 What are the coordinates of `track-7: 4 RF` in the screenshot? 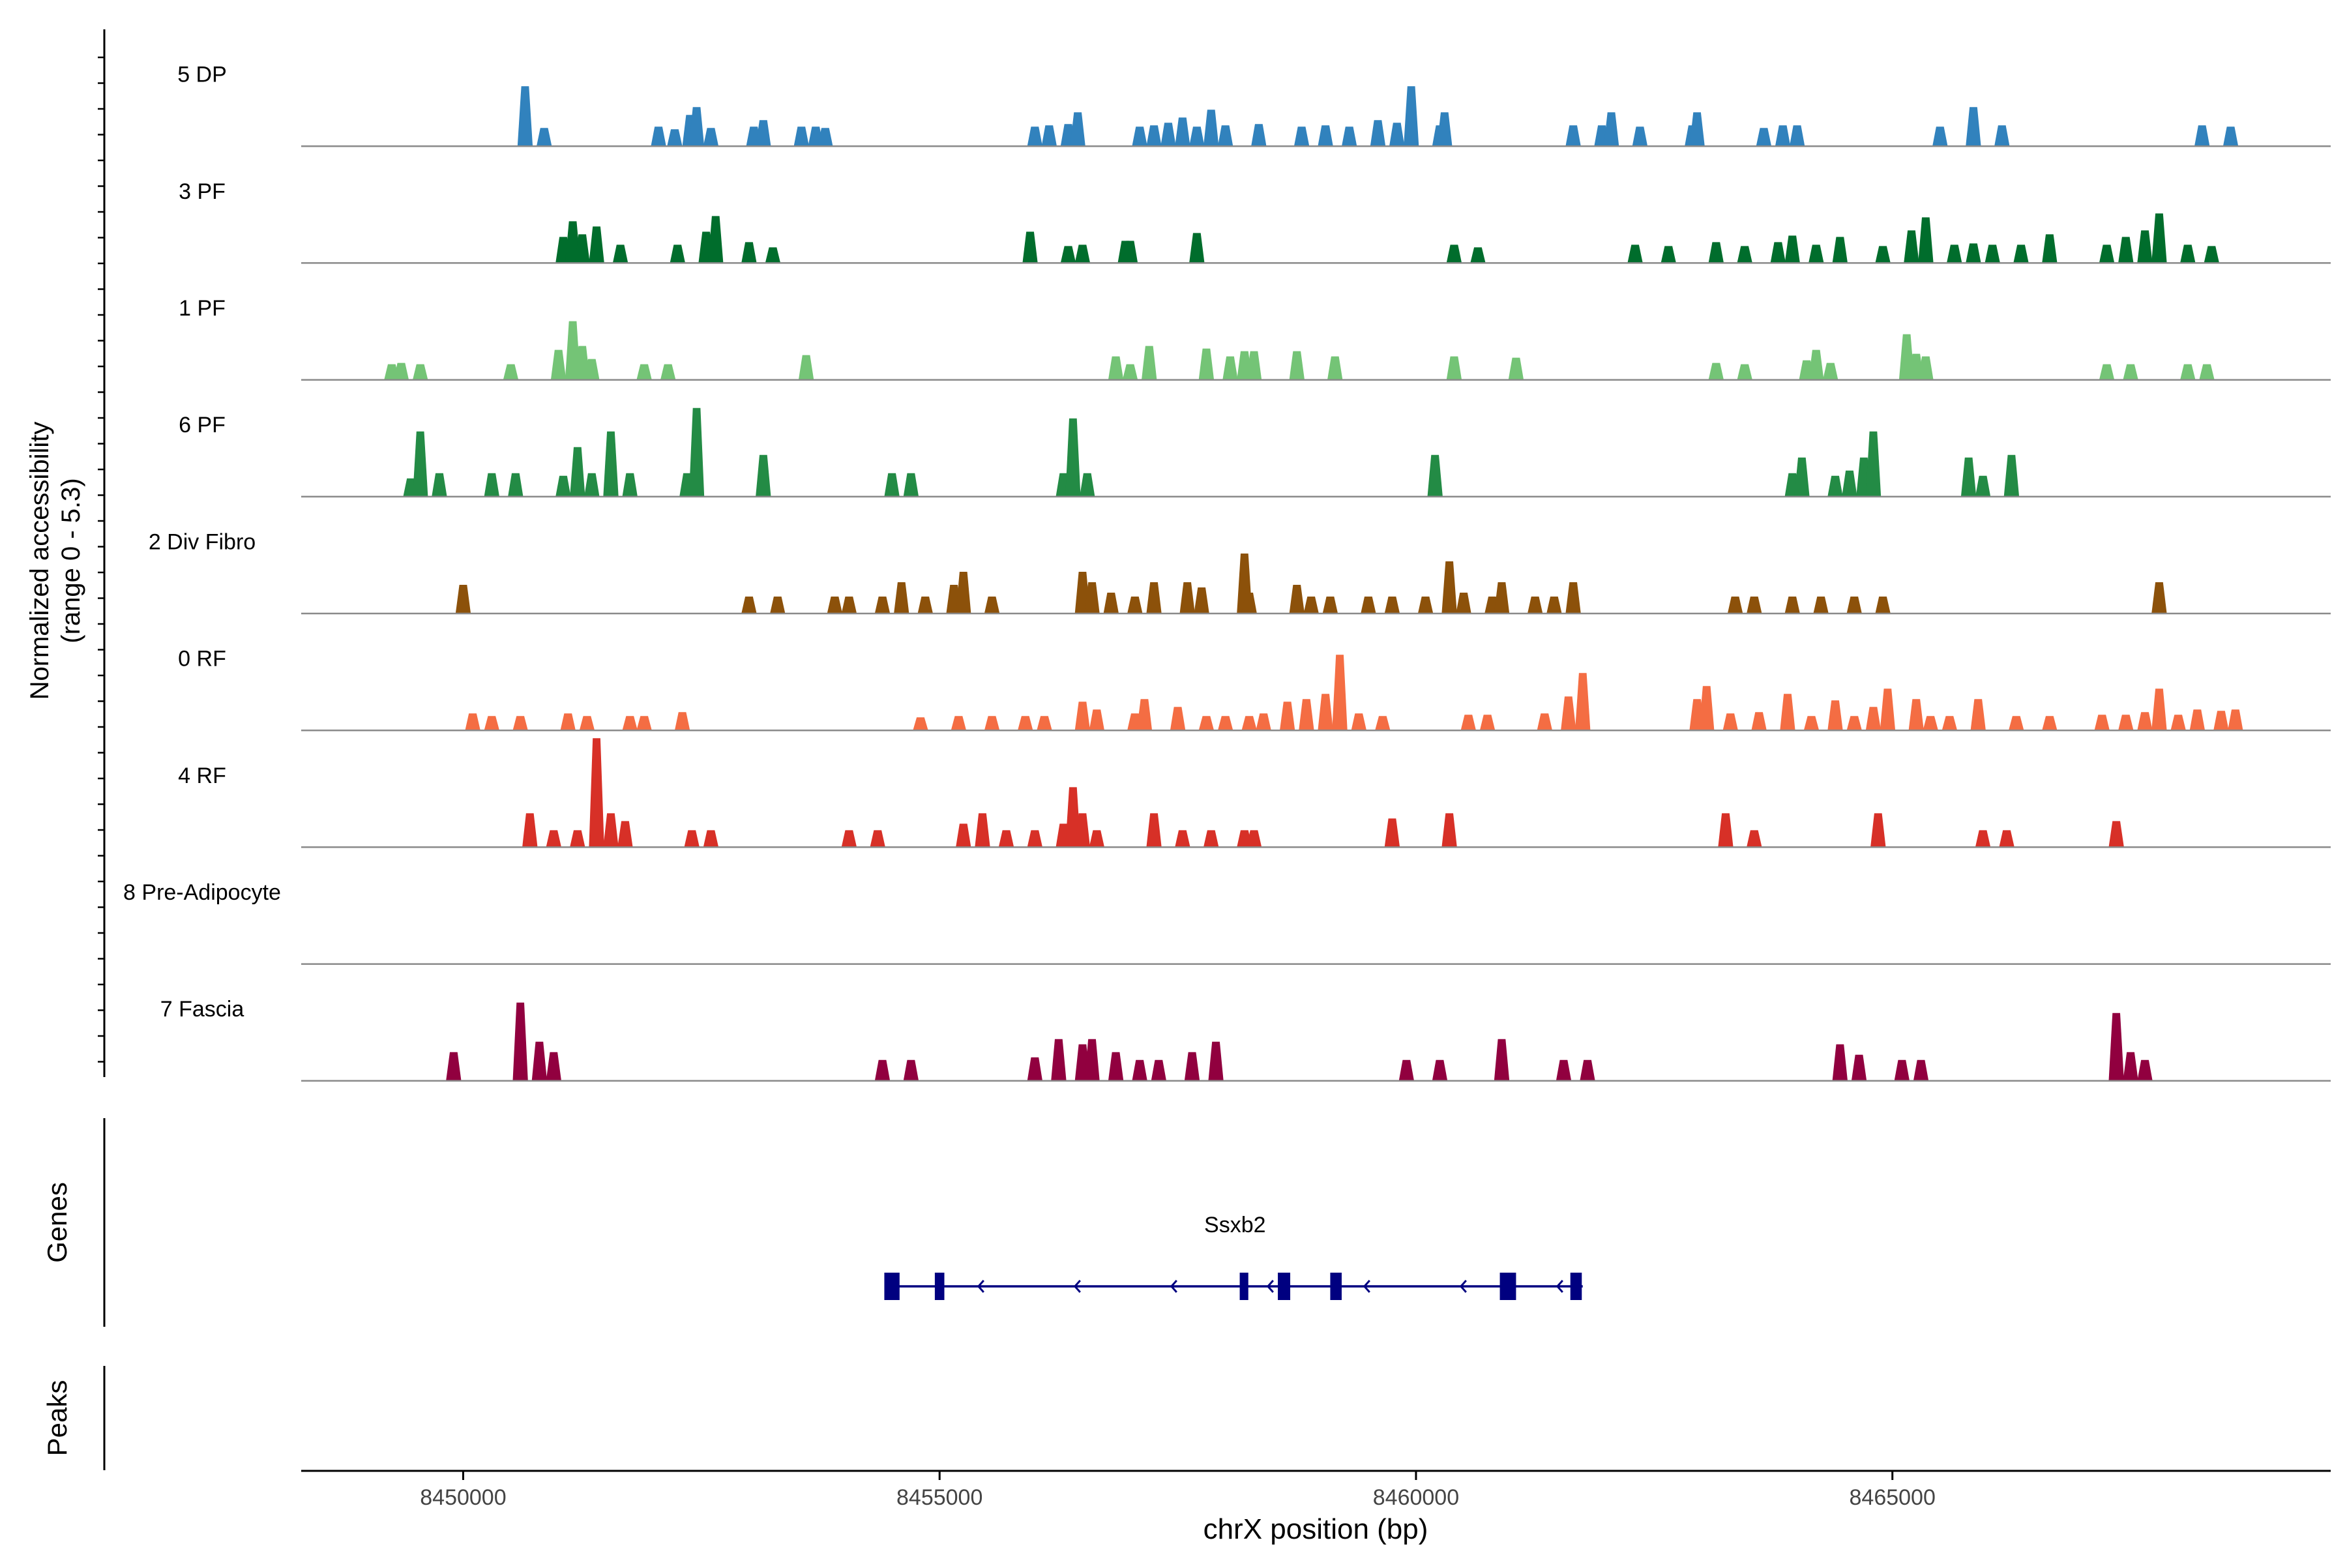 It's located at (1254, 793).